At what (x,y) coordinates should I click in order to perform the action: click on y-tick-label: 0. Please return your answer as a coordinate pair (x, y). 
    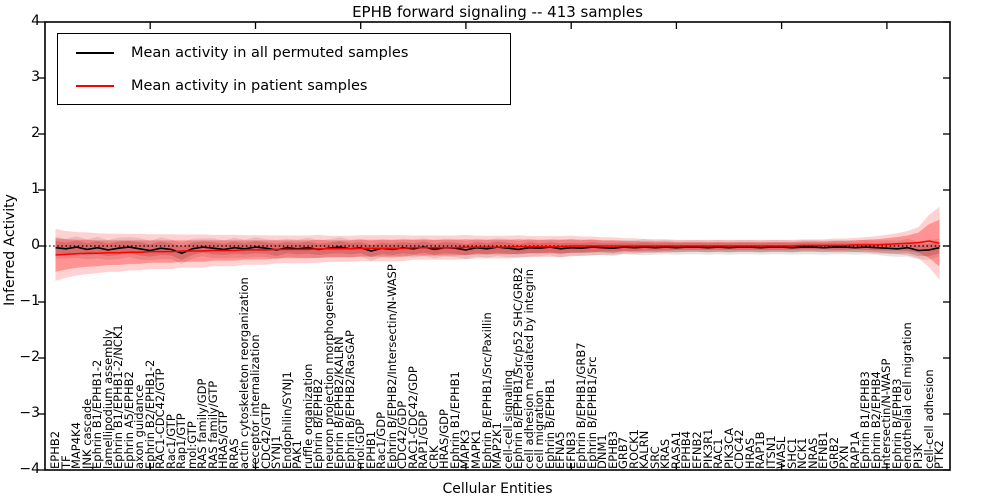
    Looking at the image, I should click on (35, 245).